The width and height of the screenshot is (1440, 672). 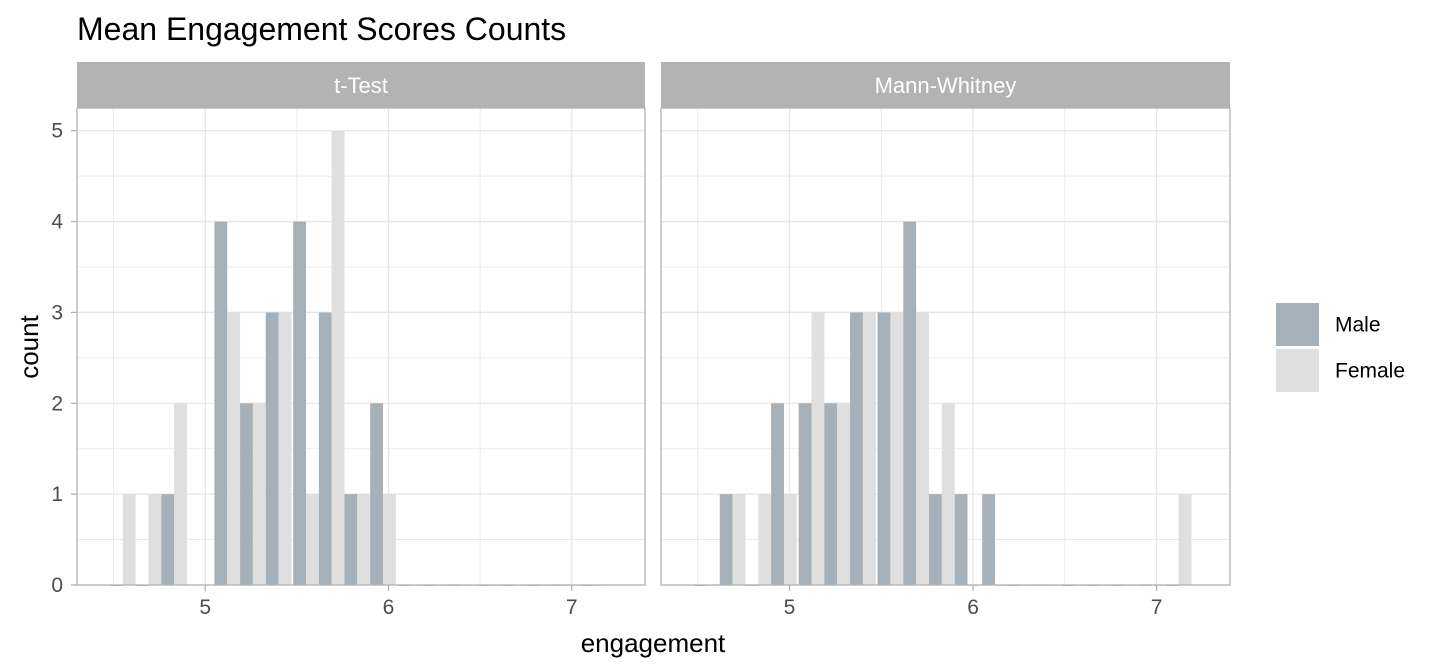 What do you see at coordinates (57, 312) in the screenshot?
I see `y-tick-label: 3` at bounding box center [57, 312].